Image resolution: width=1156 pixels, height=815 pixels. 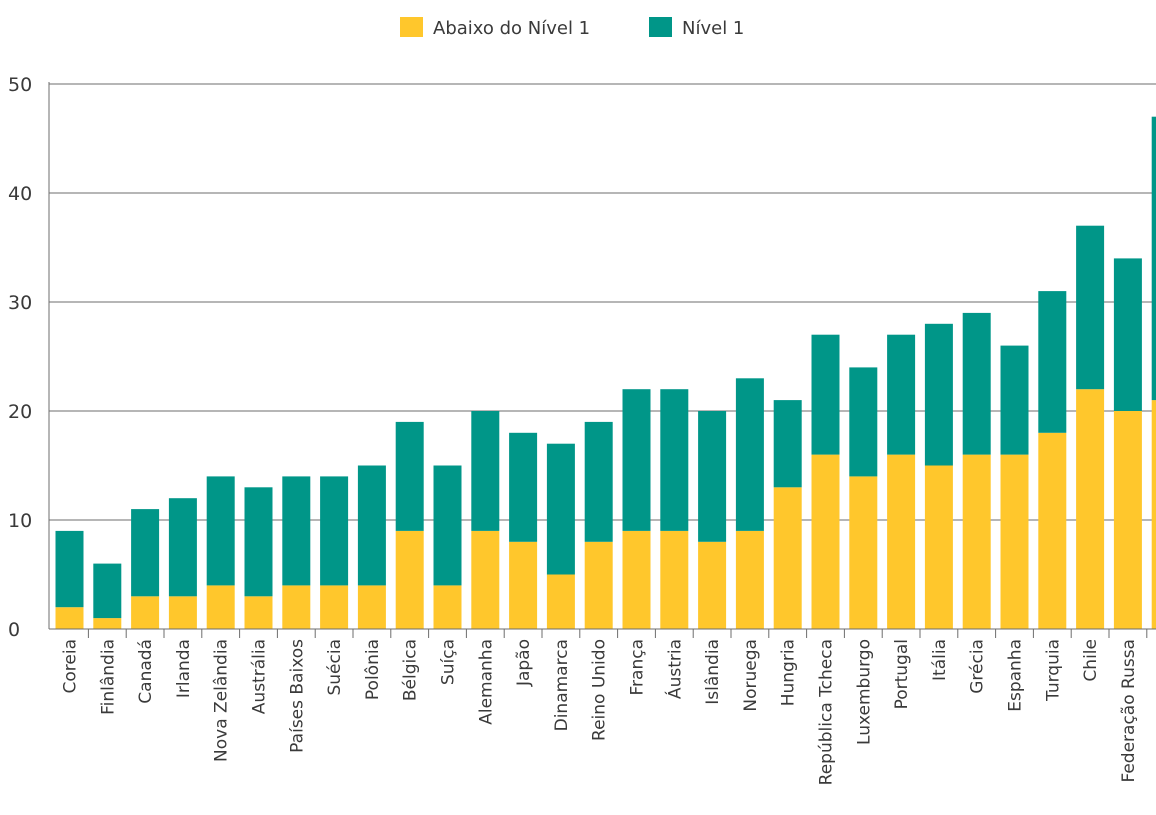 I want to click on y-tick-label: 0, so click(x=14, y=630).